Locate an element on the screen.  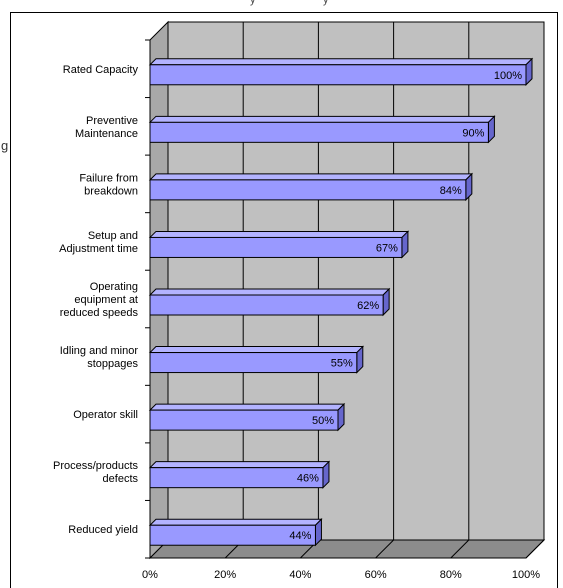
x-tick-label: 0% is located at coordinates (150, 575).